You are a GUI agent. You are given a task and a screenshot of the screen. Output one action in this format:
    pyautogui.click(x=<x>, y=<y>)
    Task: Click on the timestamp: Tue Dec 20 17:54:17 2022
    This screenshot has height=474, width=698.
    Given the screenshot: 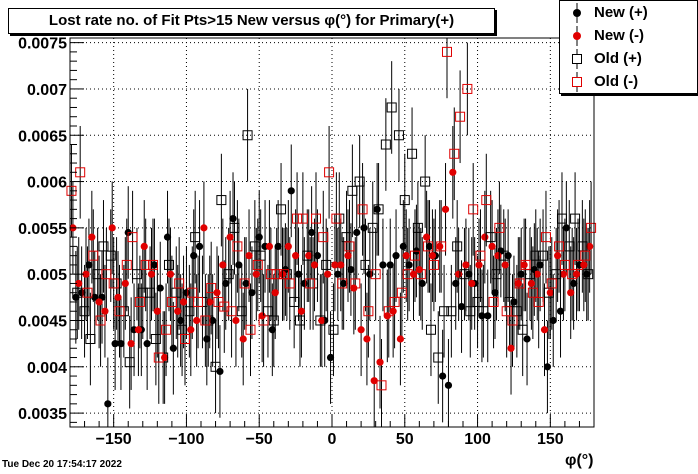 What is the action you would take?
    pyautogui.click(x=62, y=464)
    